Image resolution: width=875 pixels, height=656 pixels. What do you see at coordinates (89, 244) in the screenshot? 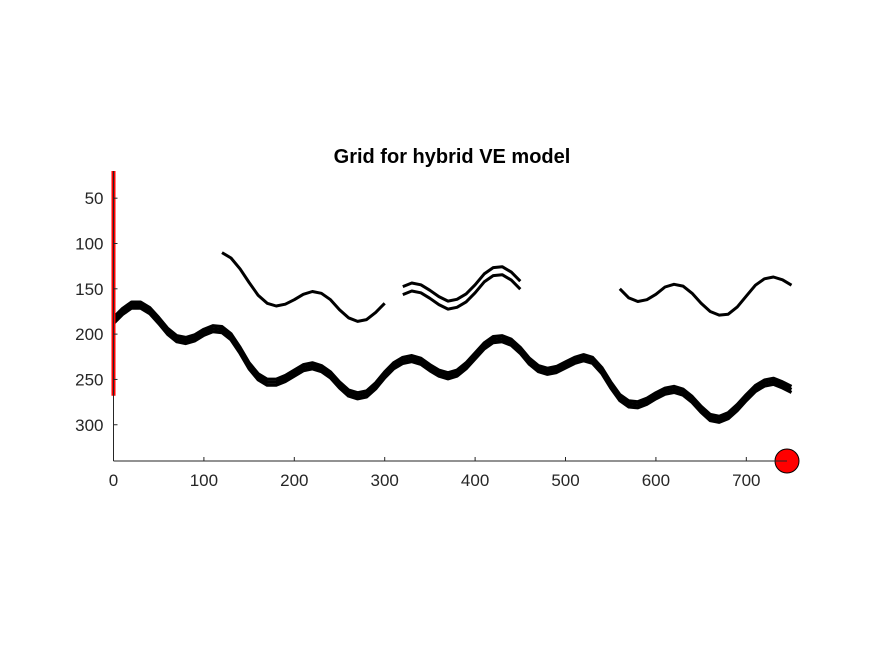
I see `y-tick-label: 100` at bounding box center [89, 244].